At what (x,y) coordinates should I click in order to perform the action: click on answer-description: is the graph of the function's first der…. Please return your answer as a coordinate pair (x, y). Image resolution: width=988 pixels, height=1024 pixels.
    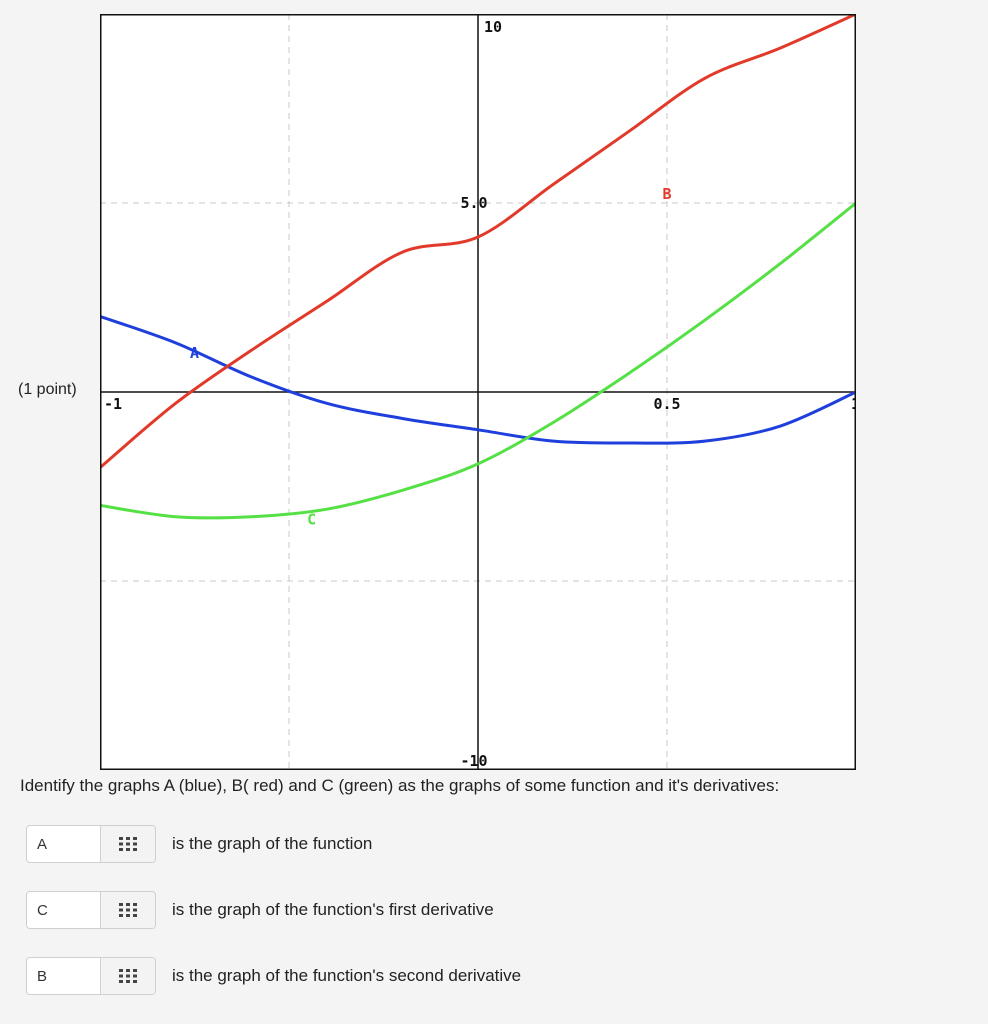
    Looking at the image, I should click on (333, 909).